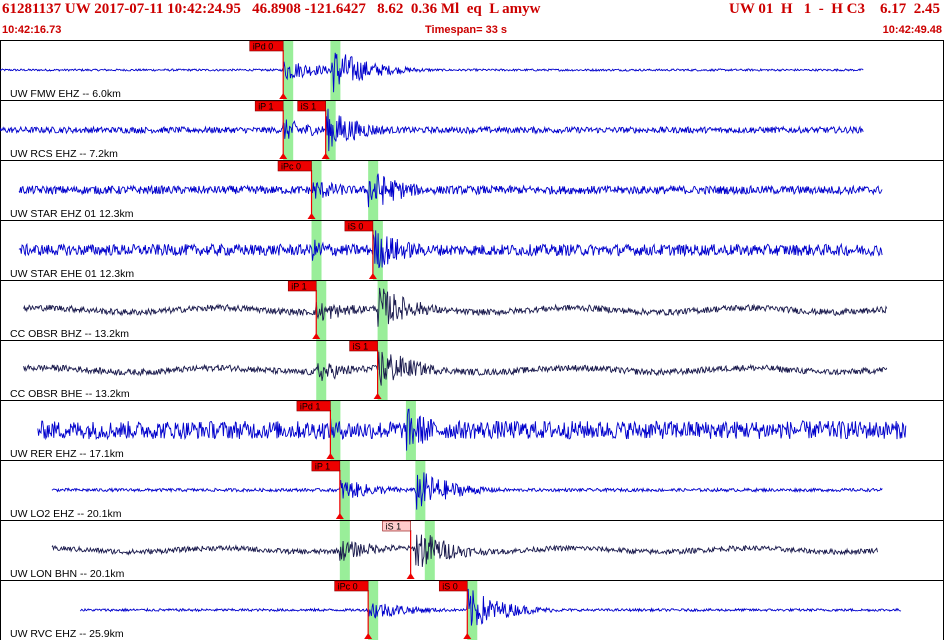  I want to click on station-label: UW RER EHZ -- 17.1km, so click(67, 454).